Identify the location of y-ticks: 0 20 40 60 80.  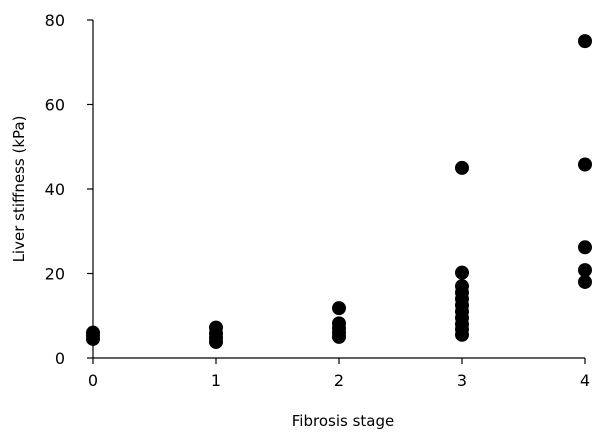
(69, 189).